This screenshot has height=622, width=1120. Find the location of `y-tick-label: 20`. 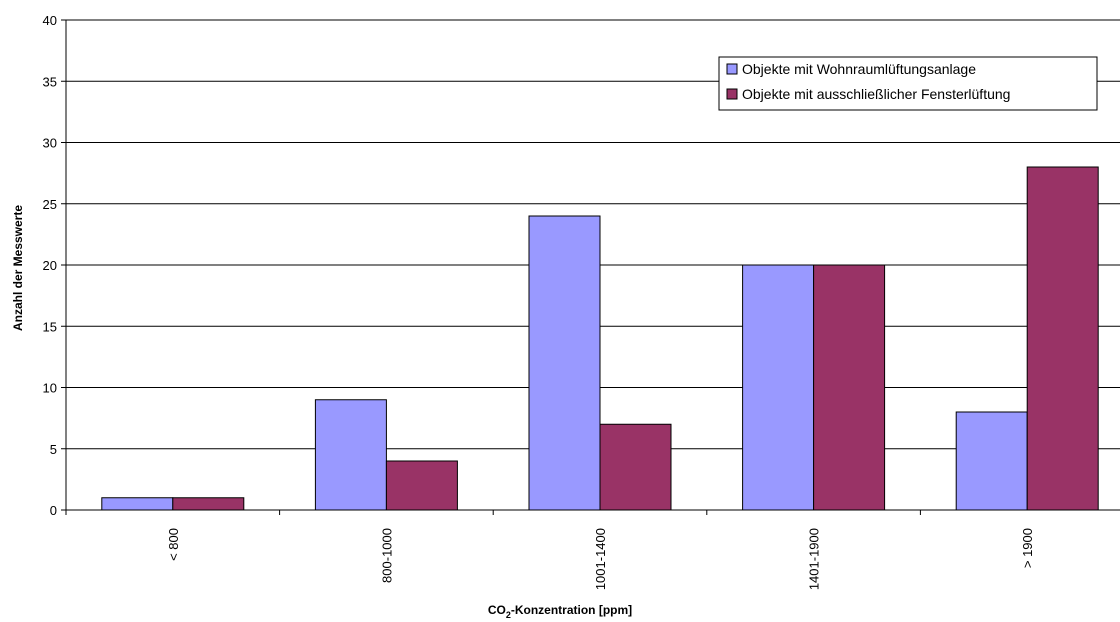

y-tick-label: 20 is located at coordinates (50, 265).